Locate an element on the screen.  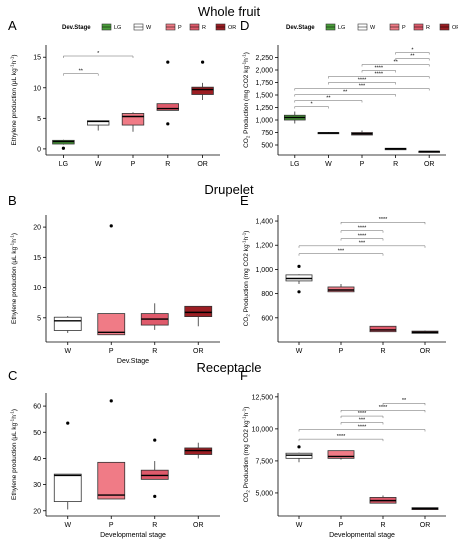
y-tick-label: 1,750 is located at coordinates (264, 83).